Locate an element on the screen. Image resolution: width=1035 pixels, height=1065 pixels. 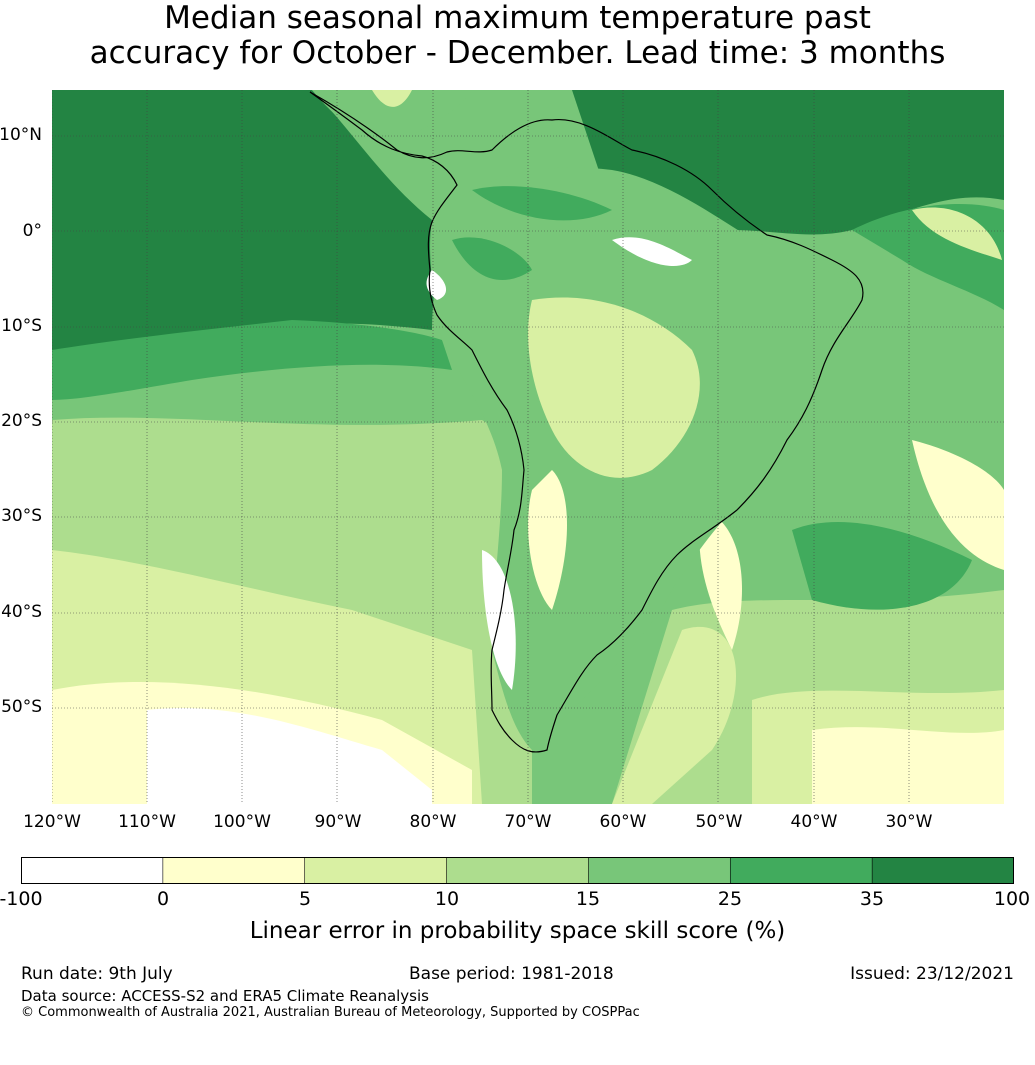
base-period: Base period: 1981-2018 is located at coordinates (511, 974).